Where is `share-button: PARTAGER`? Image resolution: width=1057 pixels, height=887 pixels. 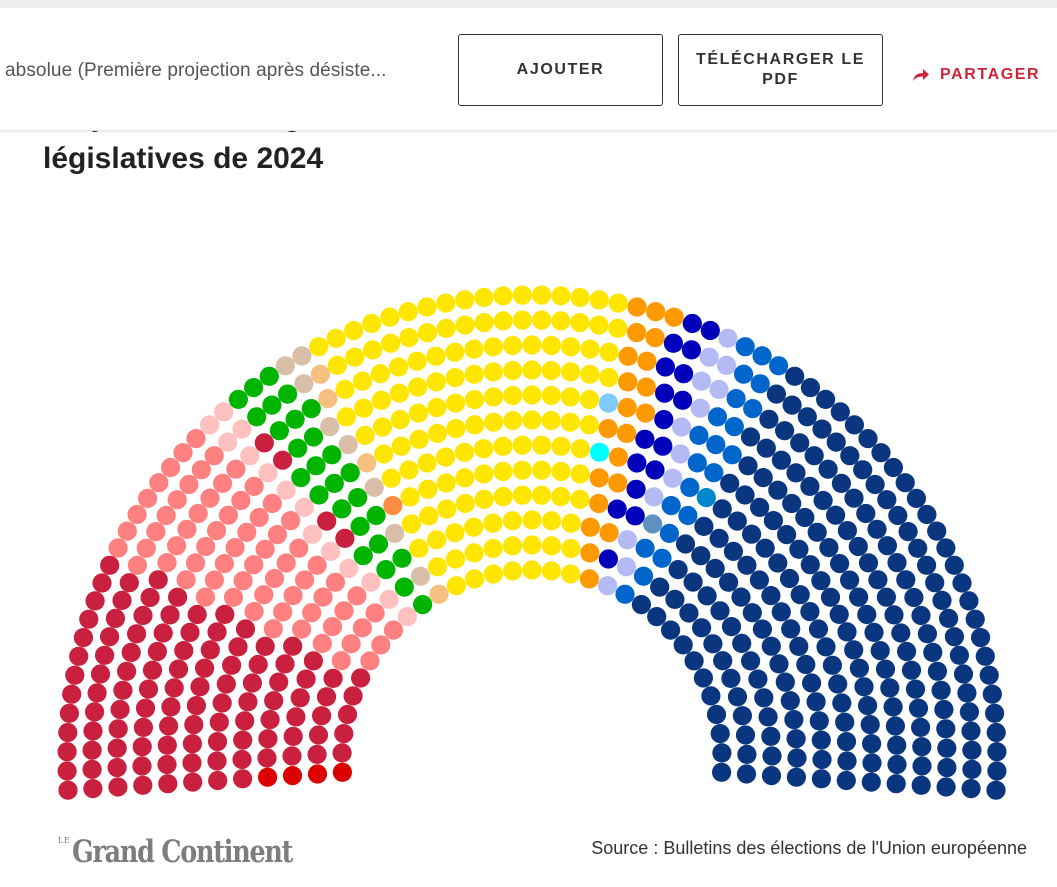 share-button: PARTAGER is located at coordinates (976, 75).